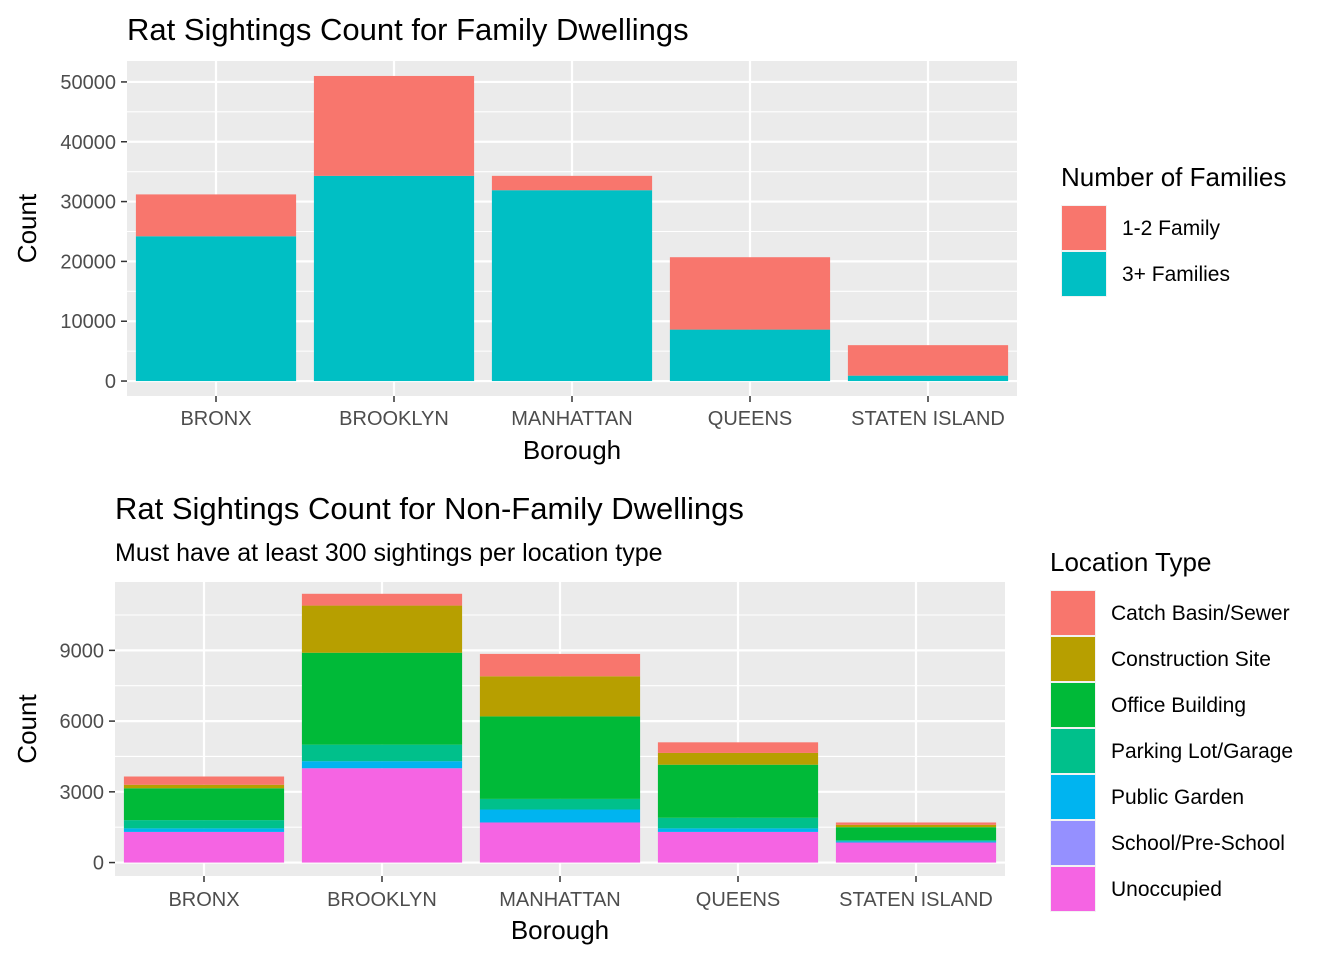 The height and width of the screenshot is (960, 1344). Describe the element at coordinates (382, 629) in the screenshot. I see `bar-brooklyn-construction-site` at that location.